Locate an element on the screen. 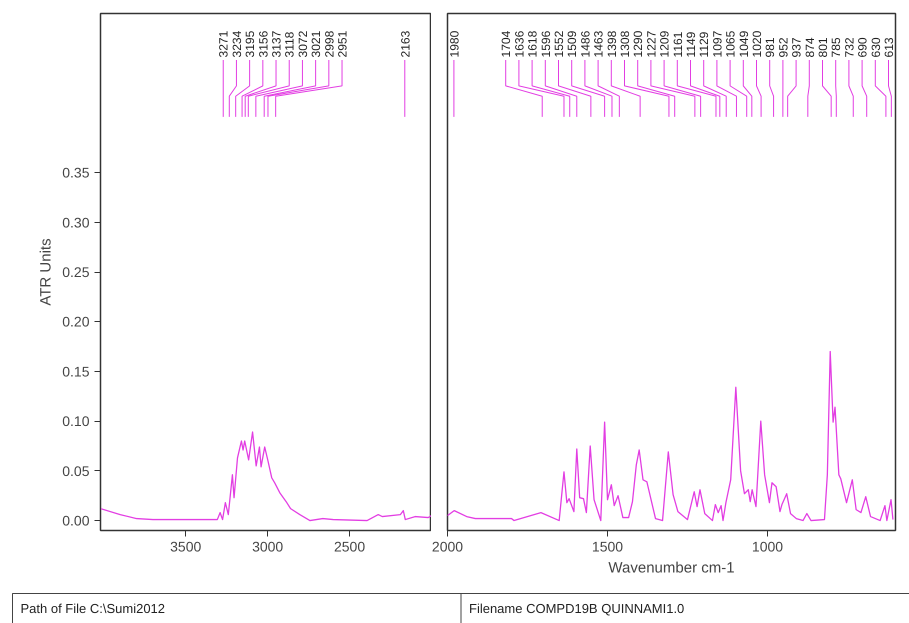 Image resolution: width=909 pixels, height=623 pixels. annotation: 1704 is located at coordinates (506, 44).